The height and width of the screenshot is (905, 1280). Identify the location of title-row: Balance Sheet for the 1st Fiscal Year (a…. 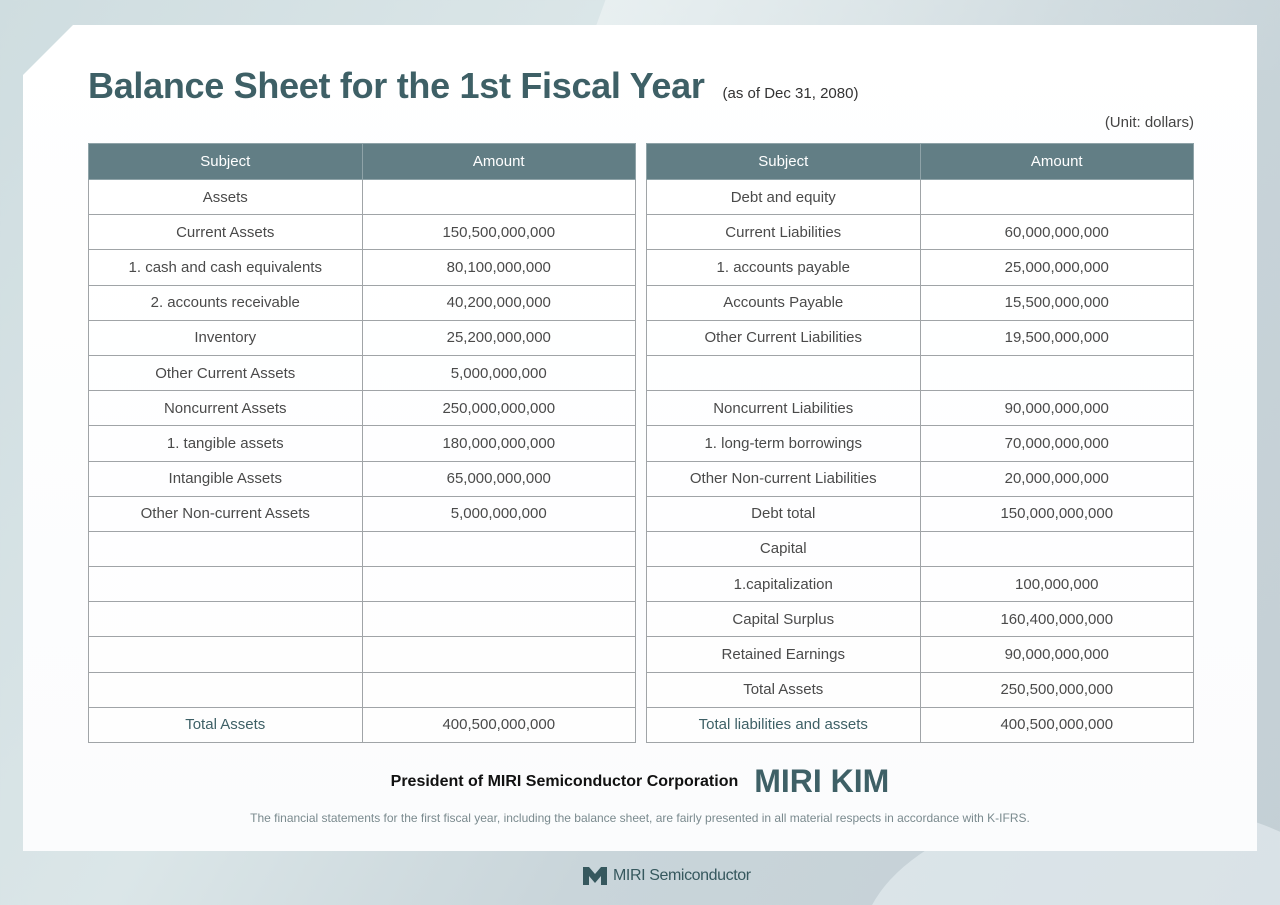
(473, 86).